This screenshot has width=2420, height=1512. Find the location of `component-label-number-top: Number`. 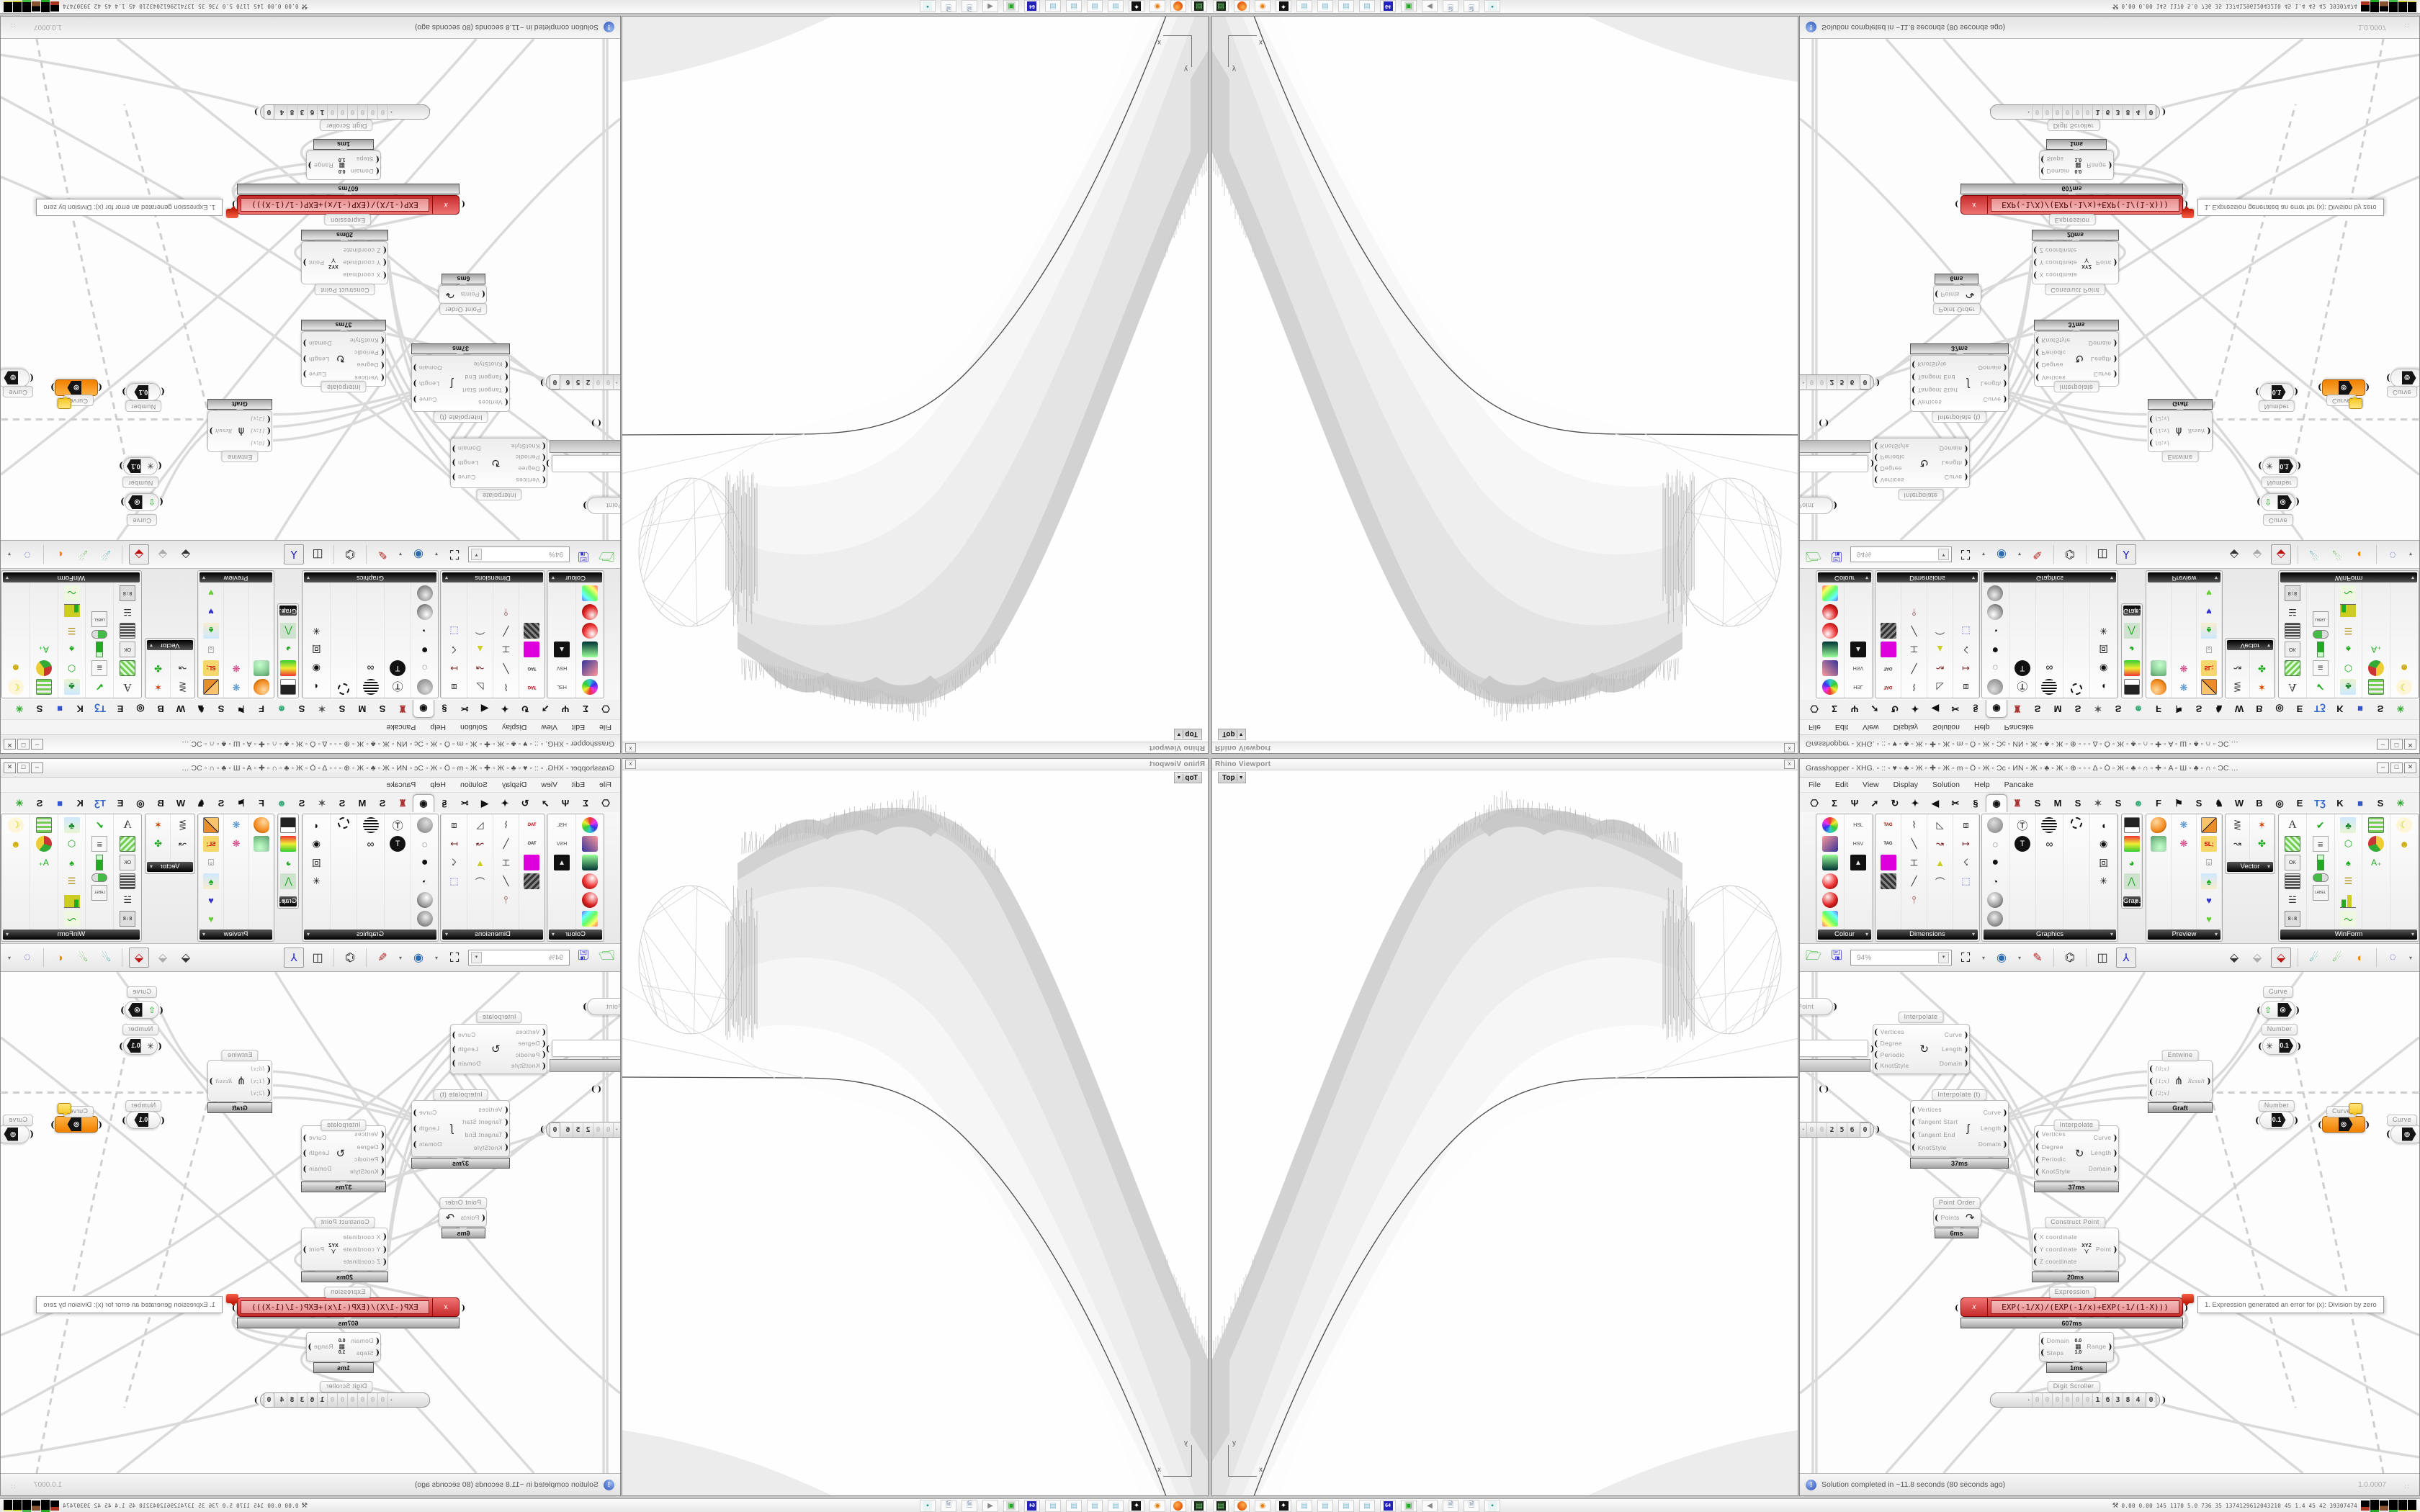

component-label-number-top: Number is located at coordinates (2279, 482).